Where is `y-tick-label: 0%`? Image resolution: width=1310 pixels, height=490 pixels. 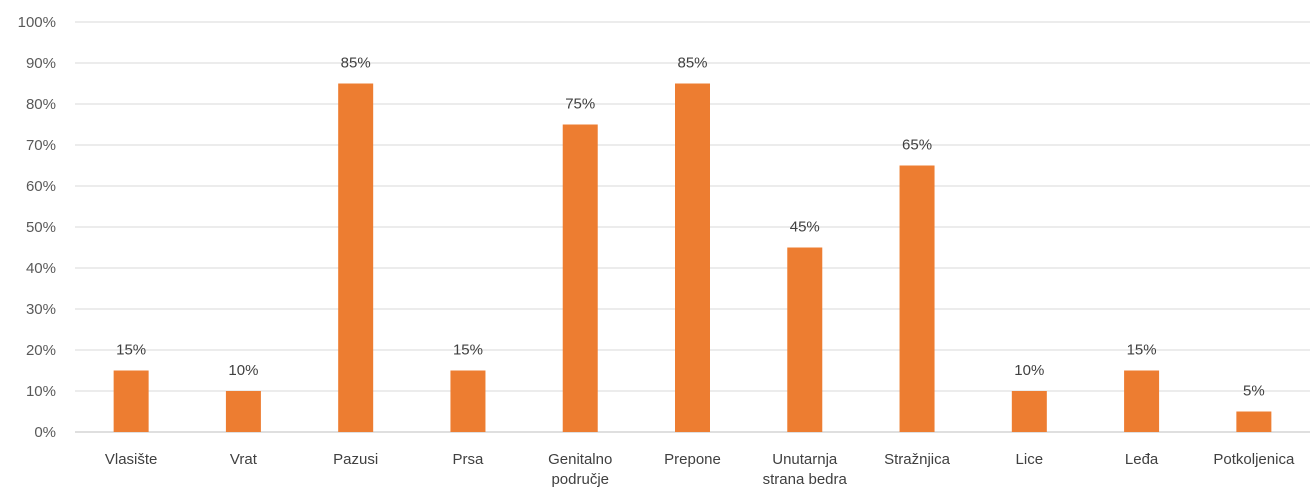 y-tick-label: 0% is located at coordinates (45, 432).